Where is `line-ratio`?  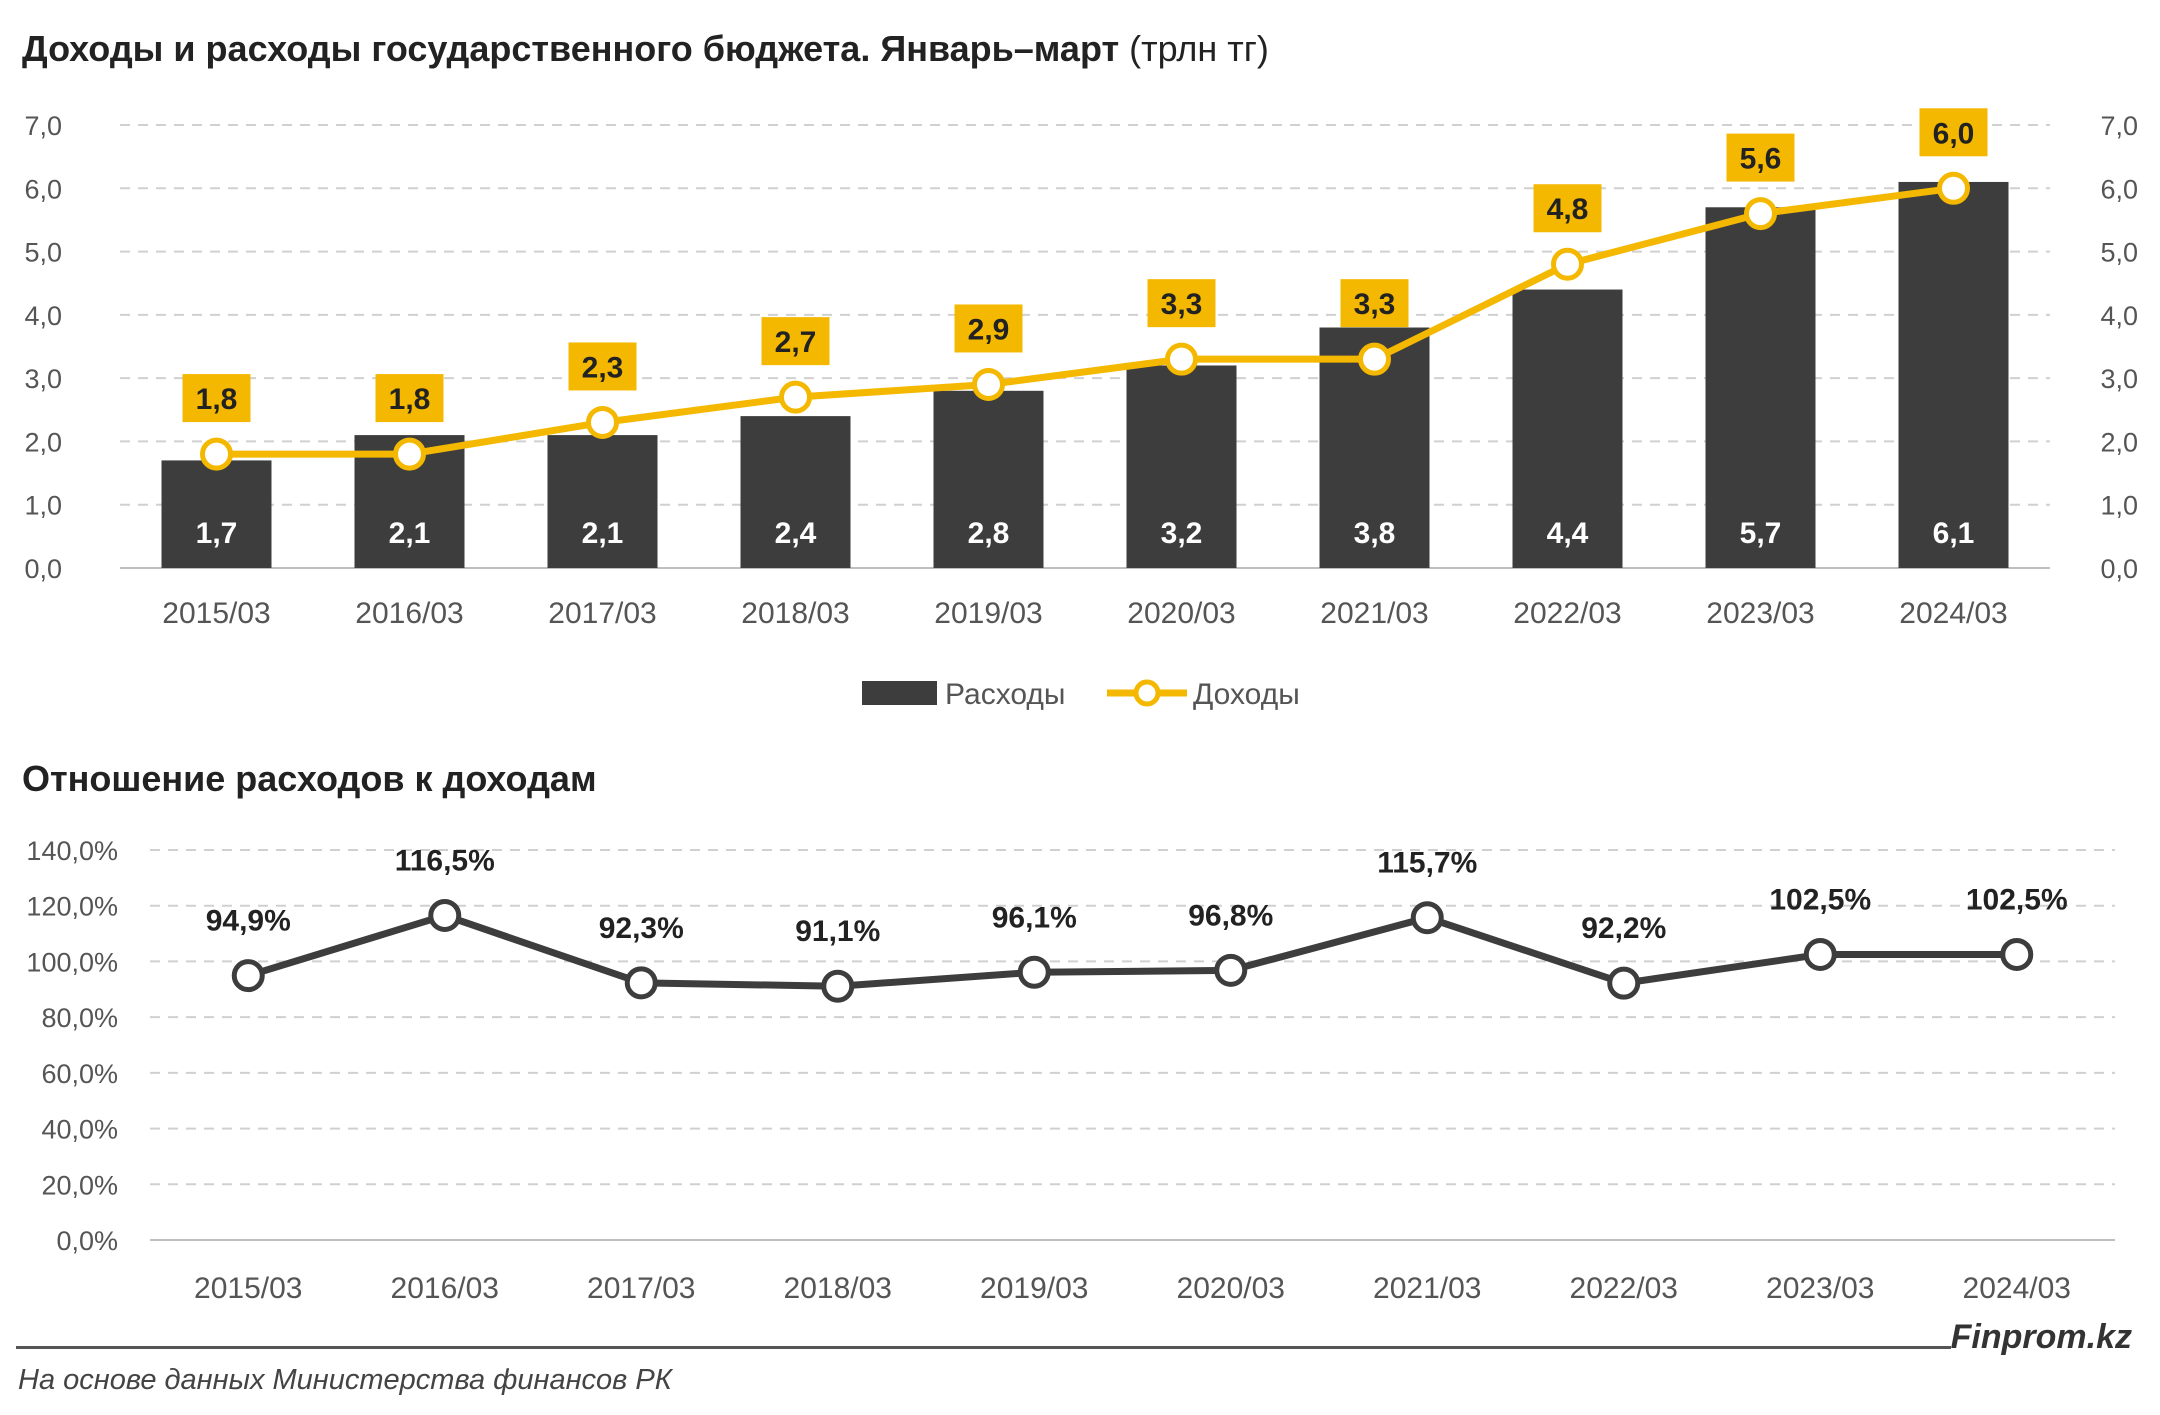
line-ratio is located at coordinates (1132, 950).